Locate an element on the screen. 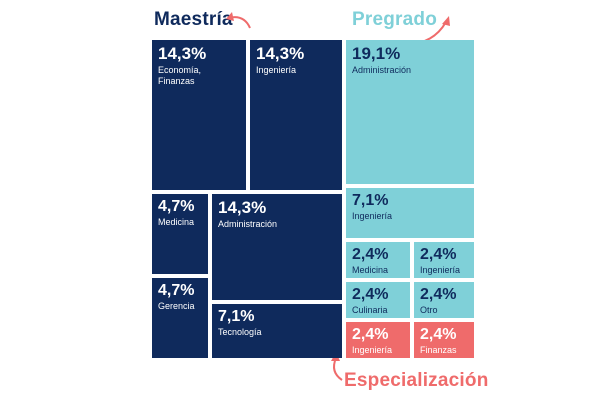  tile-category: Culinaria is located at coordinates (370, 310).